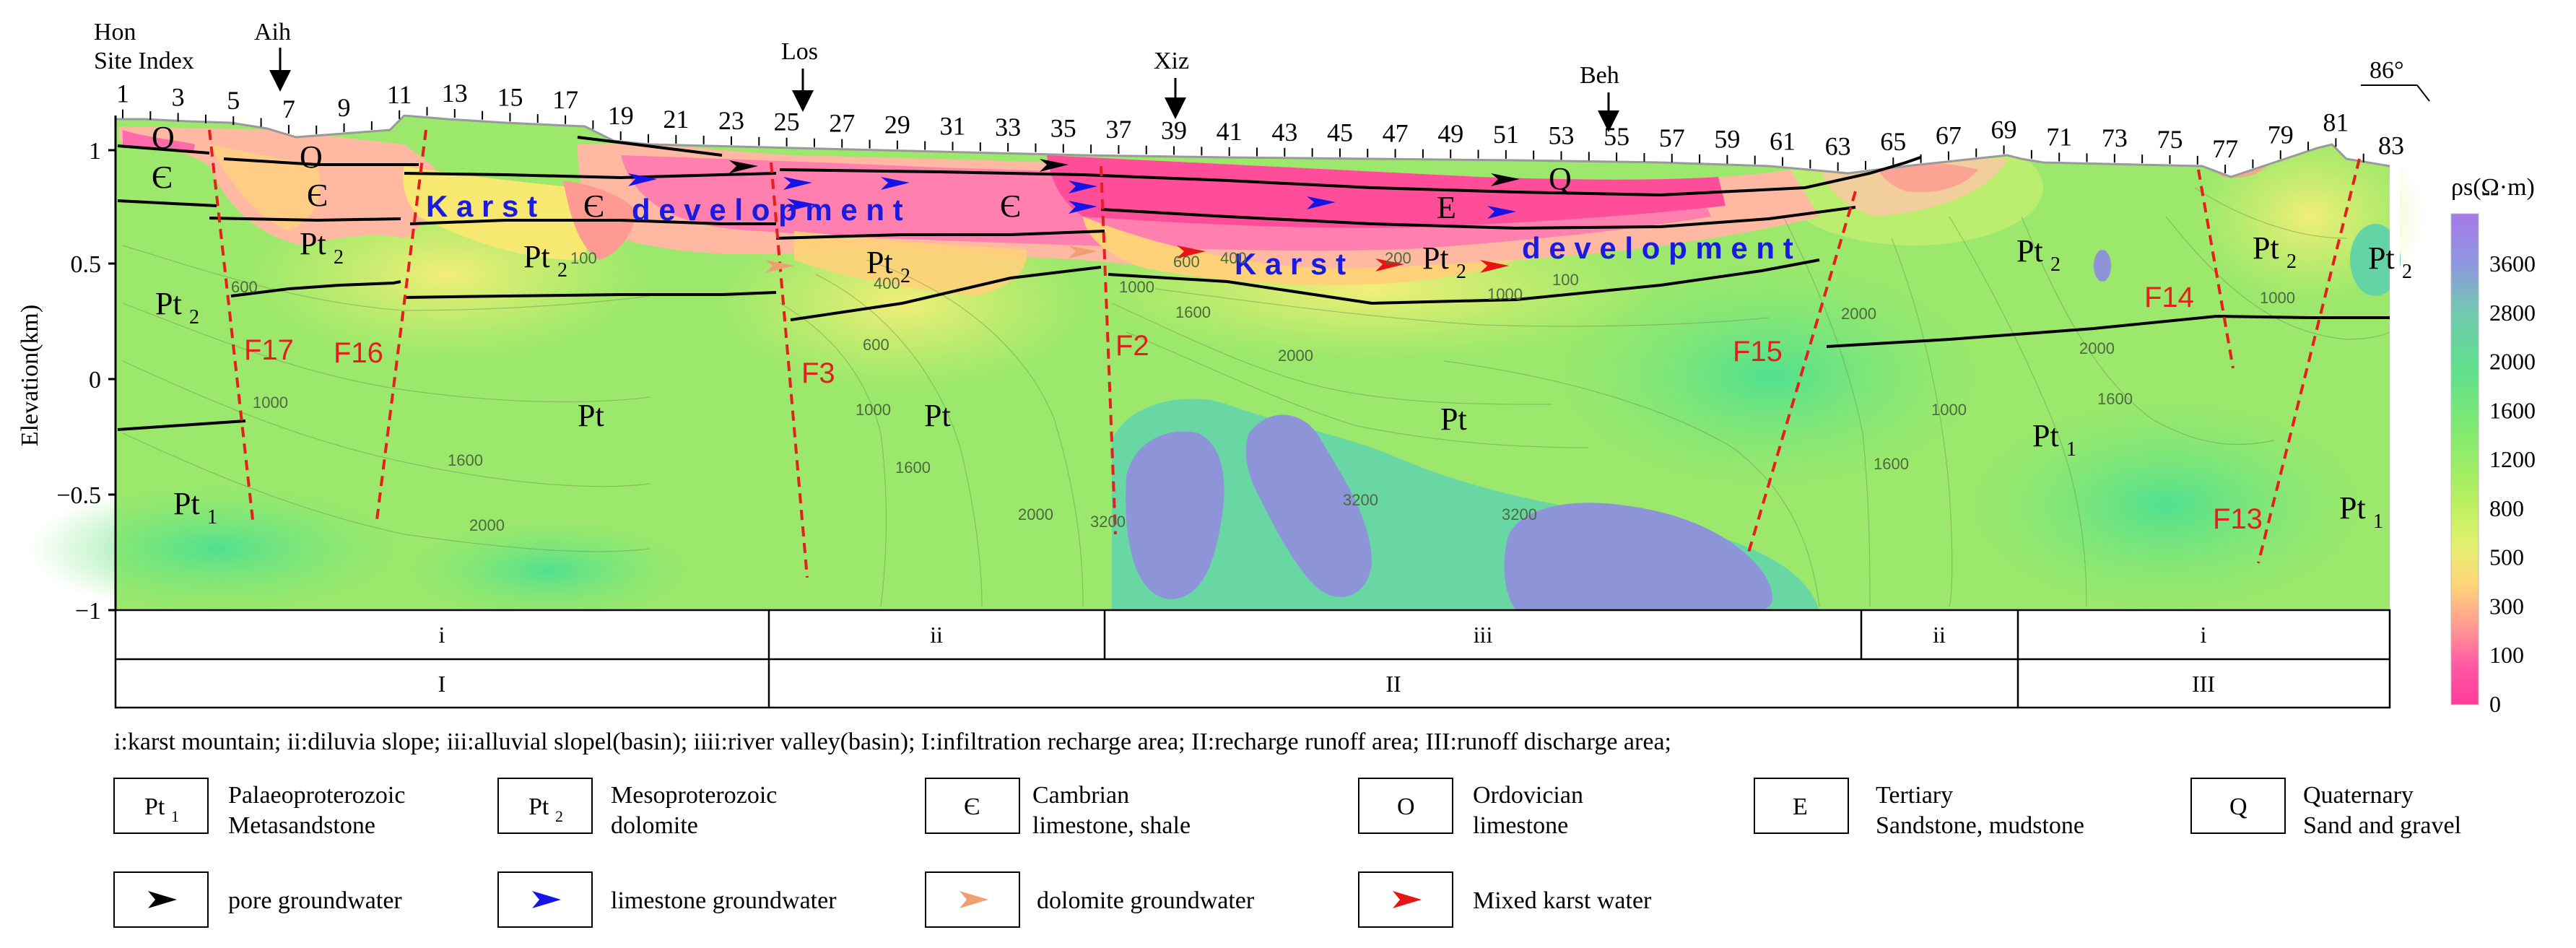 This screenshot has height=948, width=2576. I want to click on zone-row1-cell: ii, so click(1940, 635).